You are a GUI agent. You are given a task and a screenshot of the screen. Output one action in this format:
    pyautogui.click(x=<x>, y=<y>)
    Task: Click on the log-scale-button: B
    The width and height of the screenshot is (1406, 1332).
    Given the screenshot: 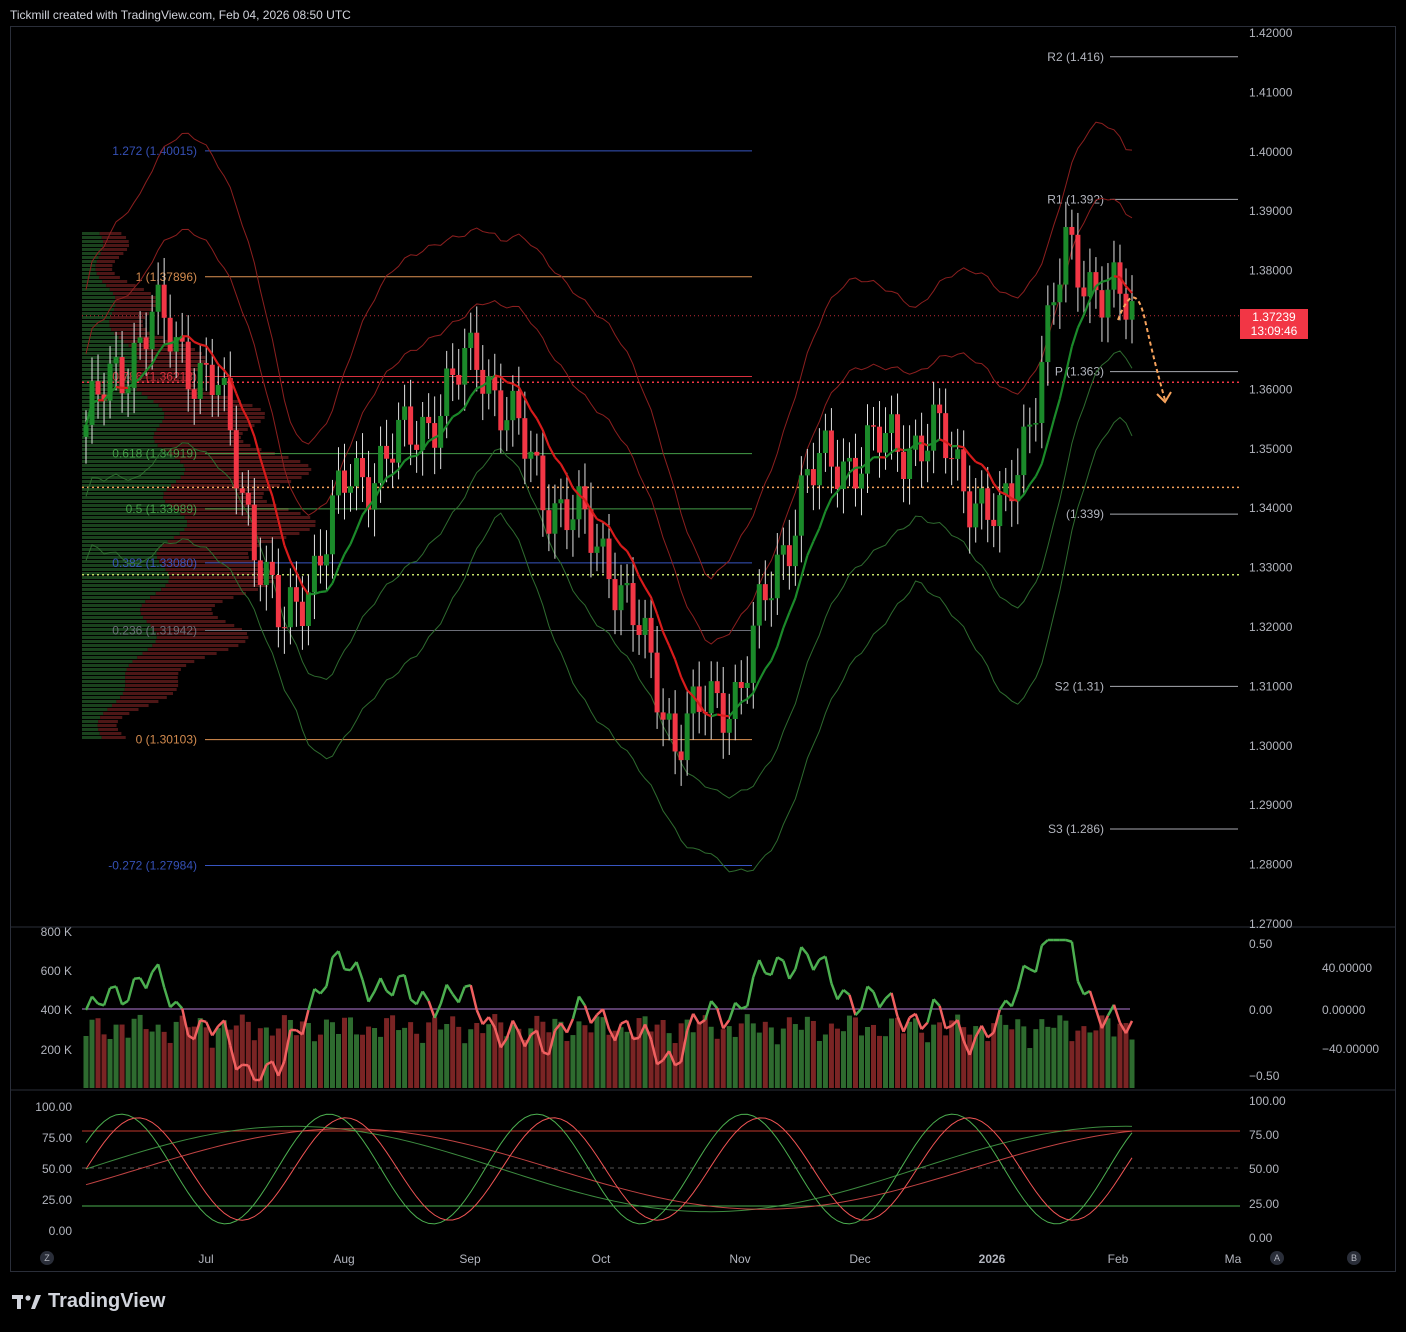 What is the action you would take?
    pyautogui.click(x=1354, y=1258)
    